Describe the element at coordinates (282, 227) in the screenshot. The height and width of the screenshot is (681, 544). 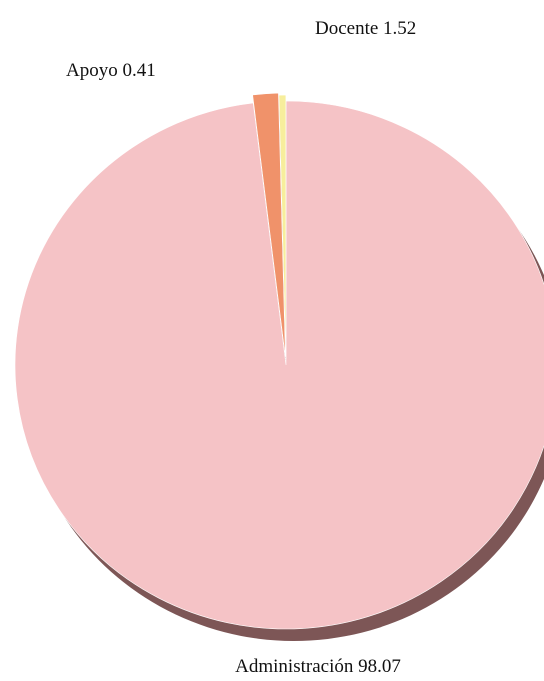
I see `slice-apoyo` at that location.